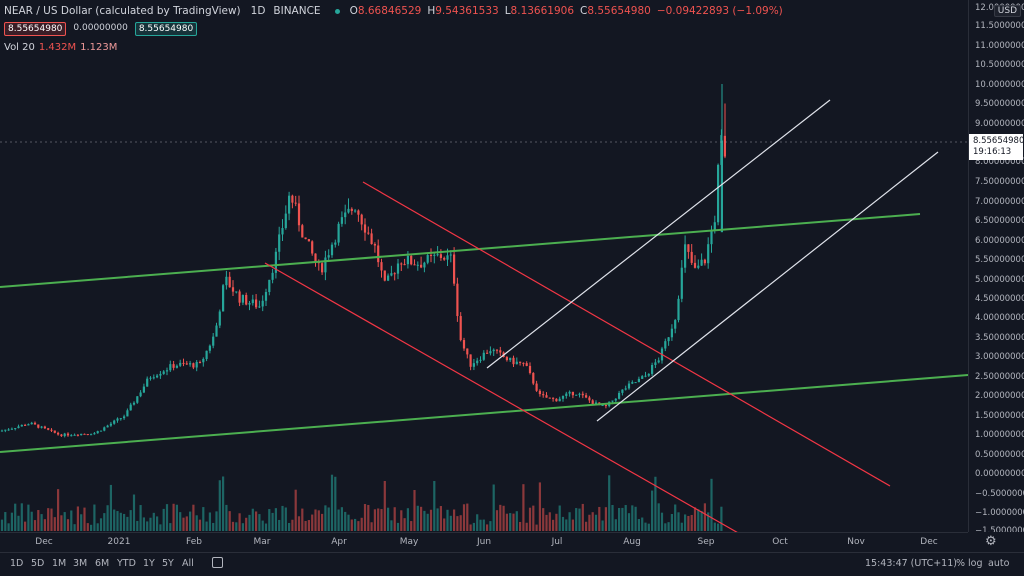  I want to click on price-tick-label: 0.00000000, so click(999, 474).